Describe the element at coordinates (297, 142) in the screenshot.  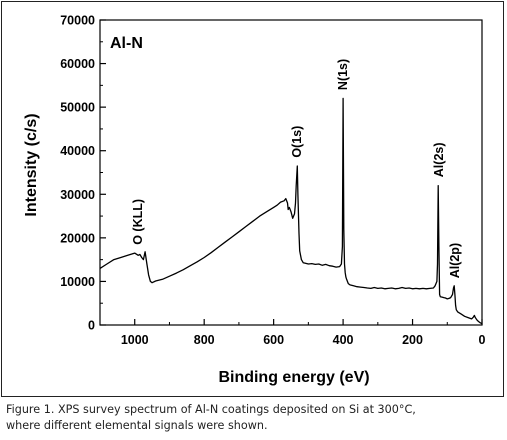
I see `peak-annotation: O(1s)` at that location.